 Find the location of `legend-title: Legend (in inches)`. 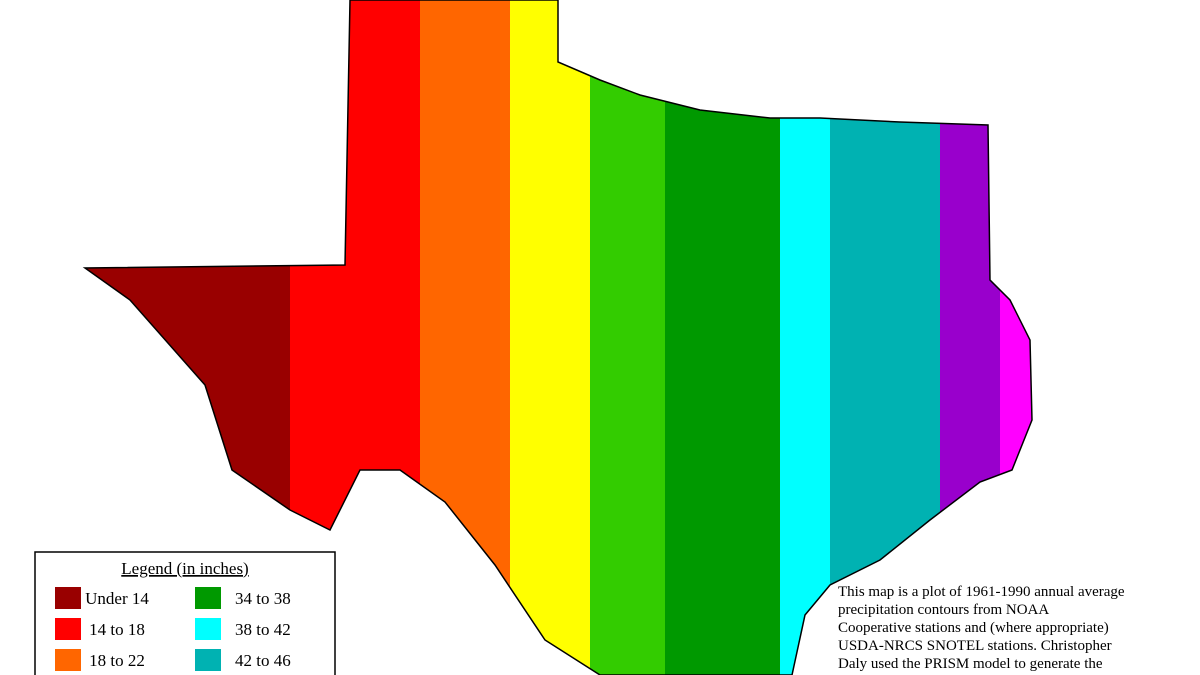

legend-title: Legend (in inches) is located at coordinates (184, 568).